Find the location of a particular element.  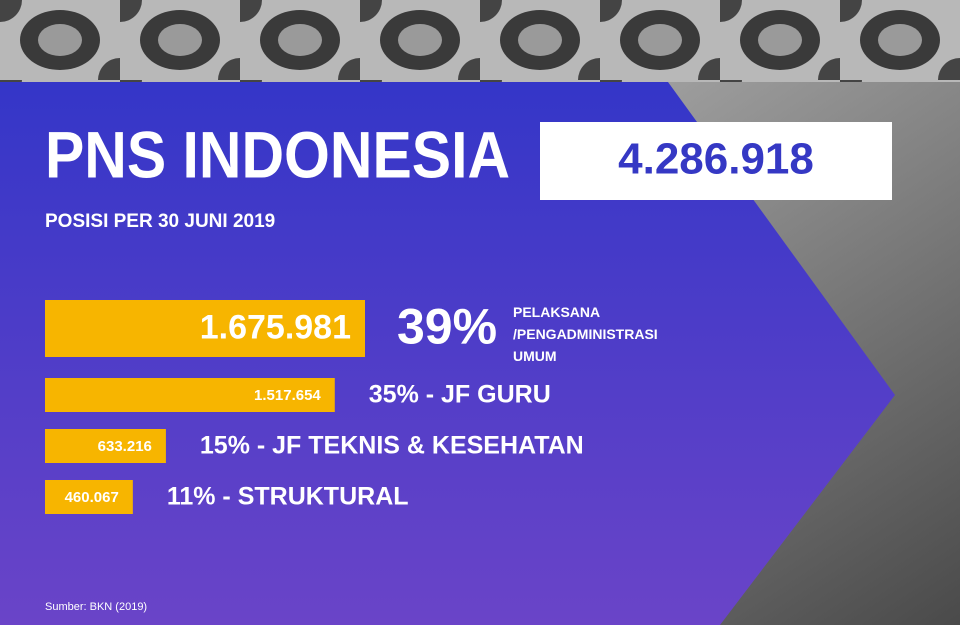

category-label: 11% - STRUKTURAL is located at coordinates (288, 497).